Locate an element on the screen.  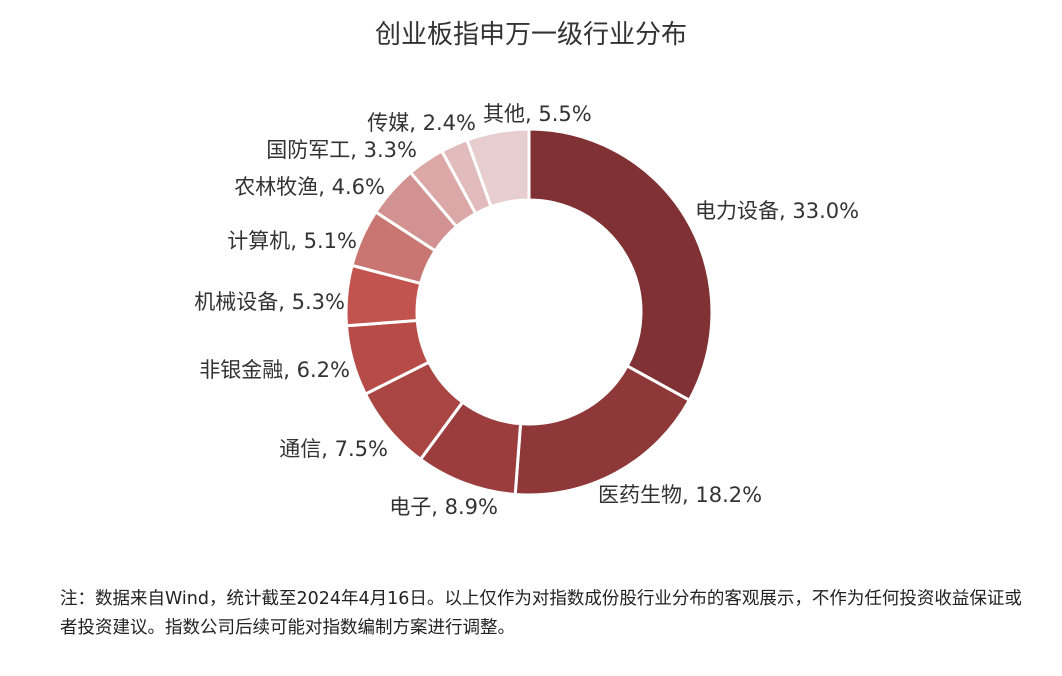
slice-label-6: 机械设备, 5.3% is located at coordinates (269, 302).